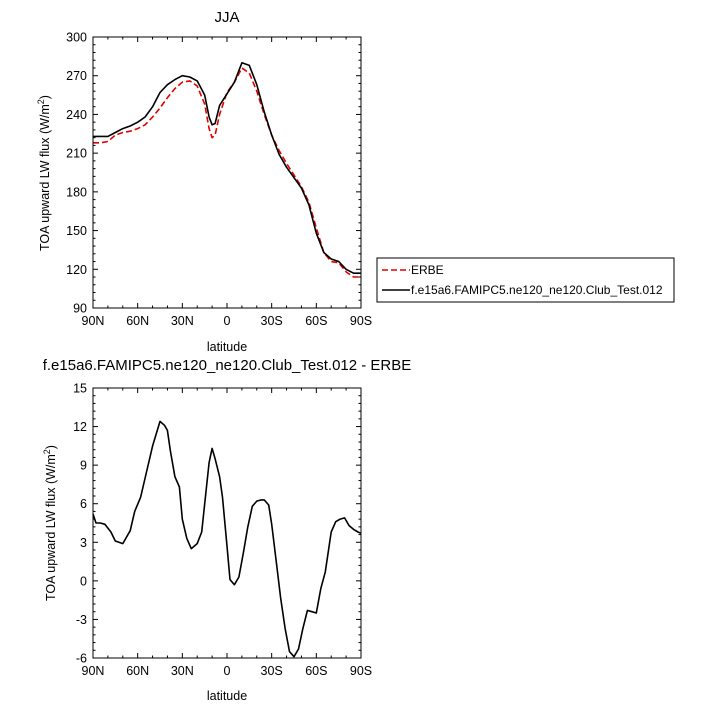 The width and height of the screenshot is (710, 710). Describe the element at coordinates (80, 427) in the screenshot. I see `bottom-ytick-label: 12` at that location.